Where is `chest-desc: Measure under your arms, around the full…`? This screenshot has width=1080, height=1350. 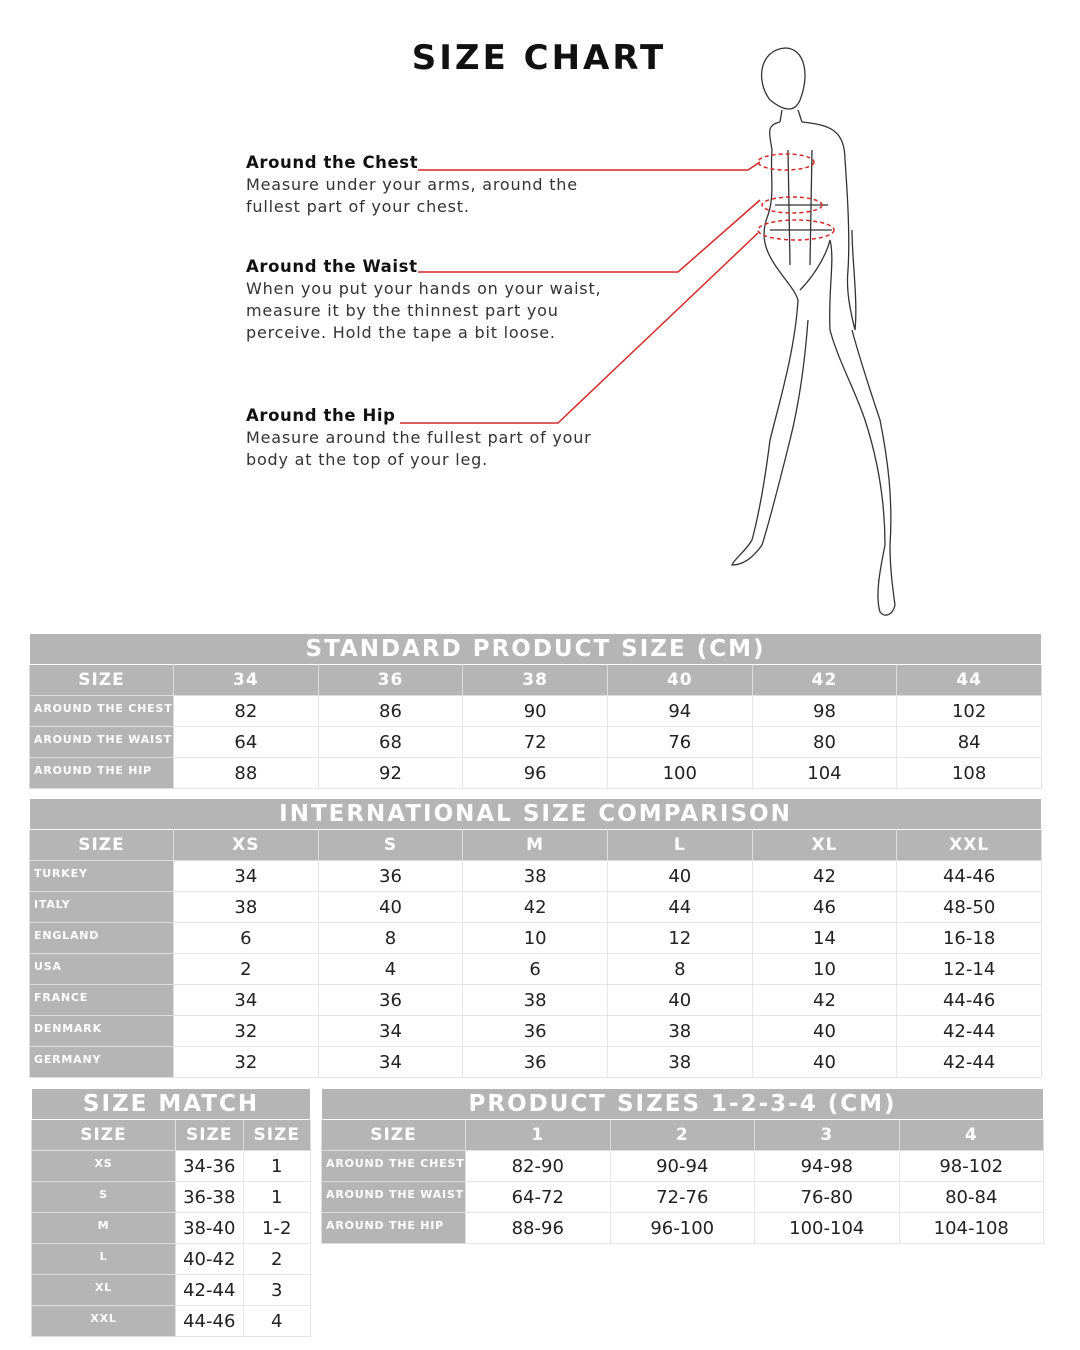
chest-desc: Measure under your arms, around the full… is located at coordinates (412, 195).